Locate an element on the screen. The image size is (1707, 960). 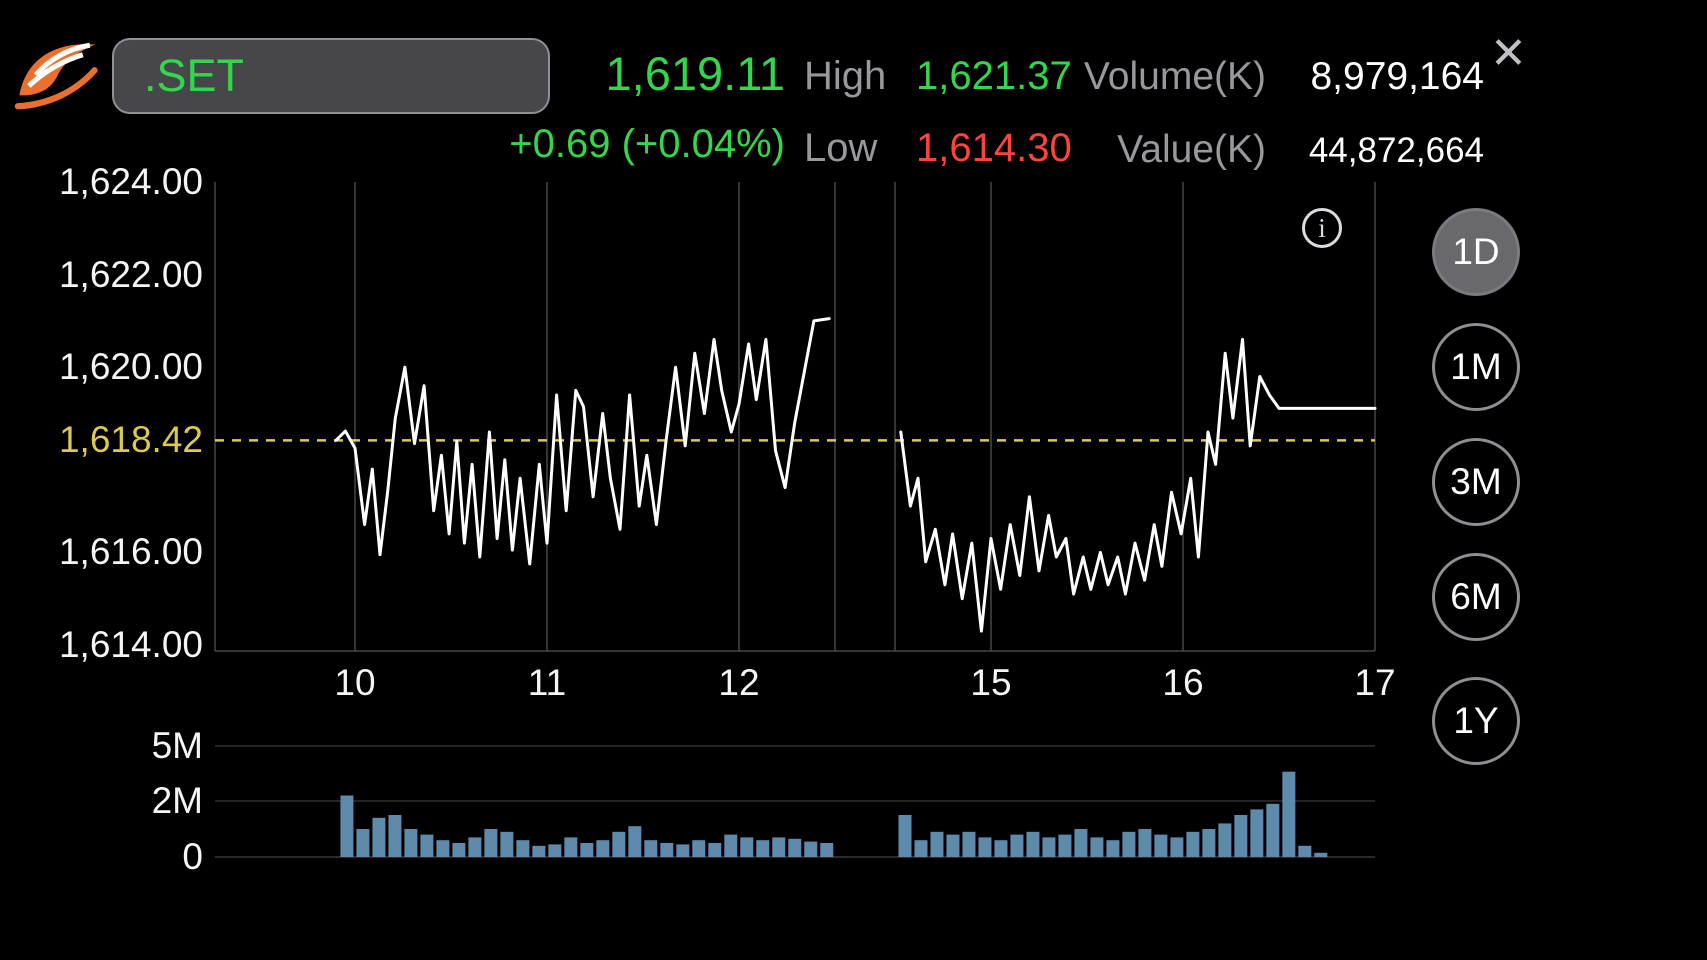
volume-value: 8,979,164 is located at coordinates (1397, 76).